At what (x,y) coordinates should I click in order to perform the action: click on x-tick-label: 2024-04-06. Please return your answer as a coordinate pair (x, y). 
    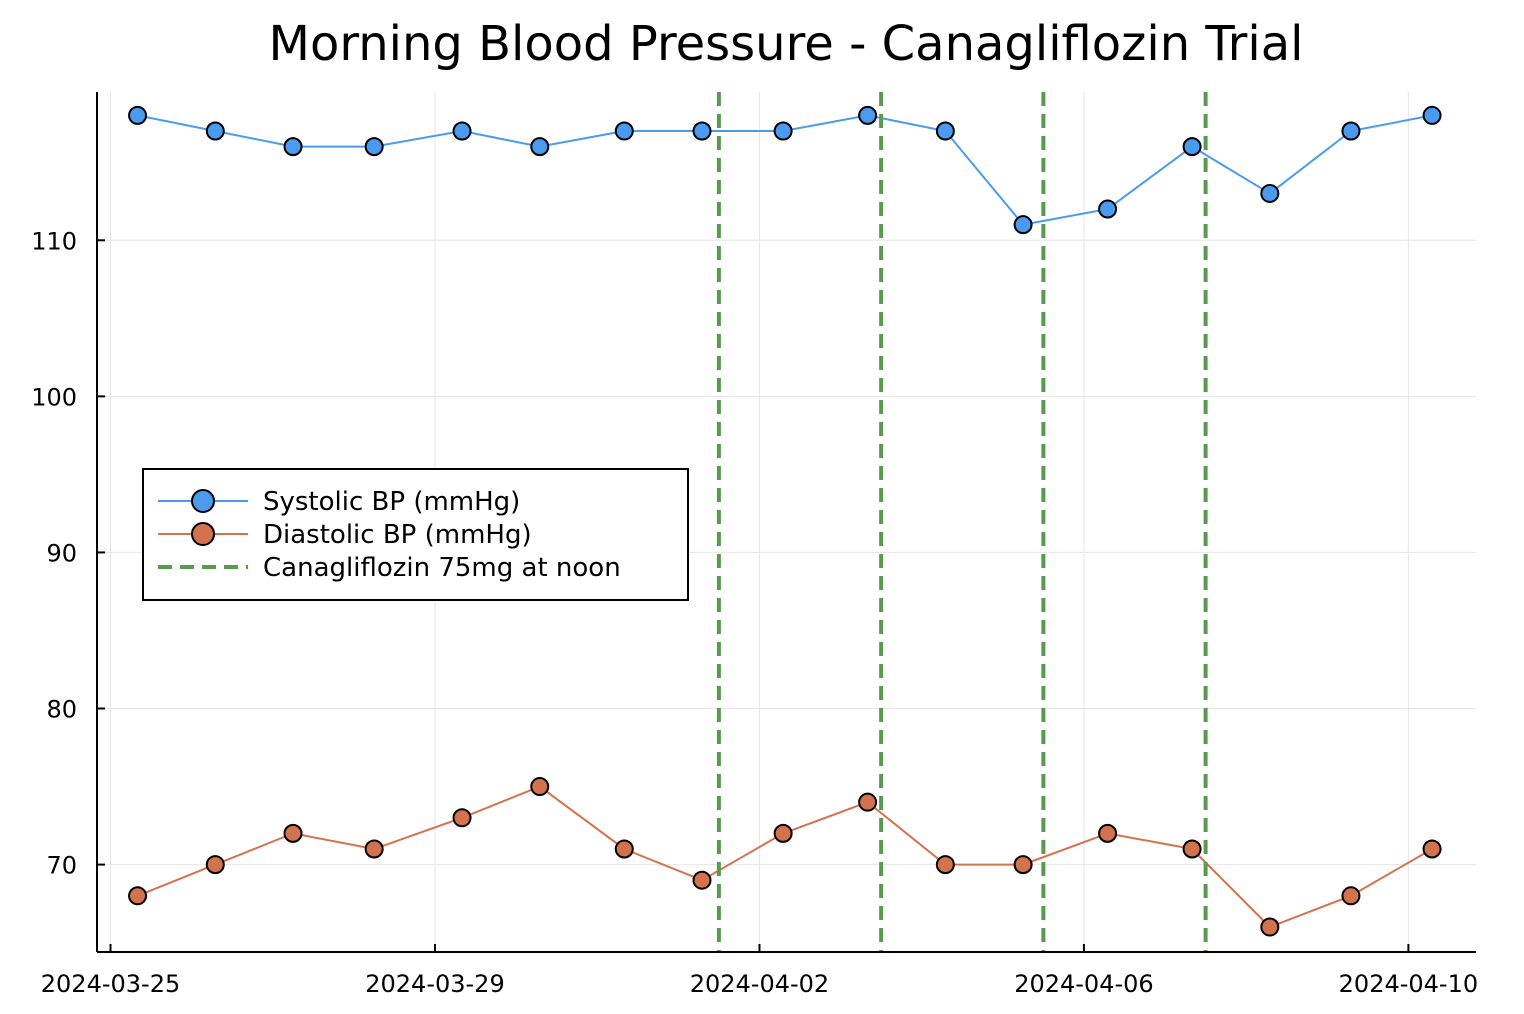
    Looking at the image, I should click on (1083, 984).